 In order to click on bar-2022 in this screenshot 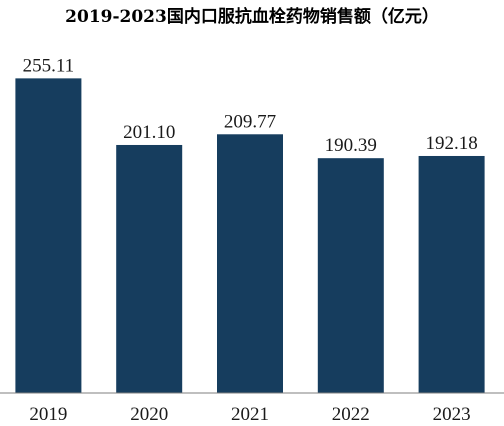, I will do `click(350, 275)`.